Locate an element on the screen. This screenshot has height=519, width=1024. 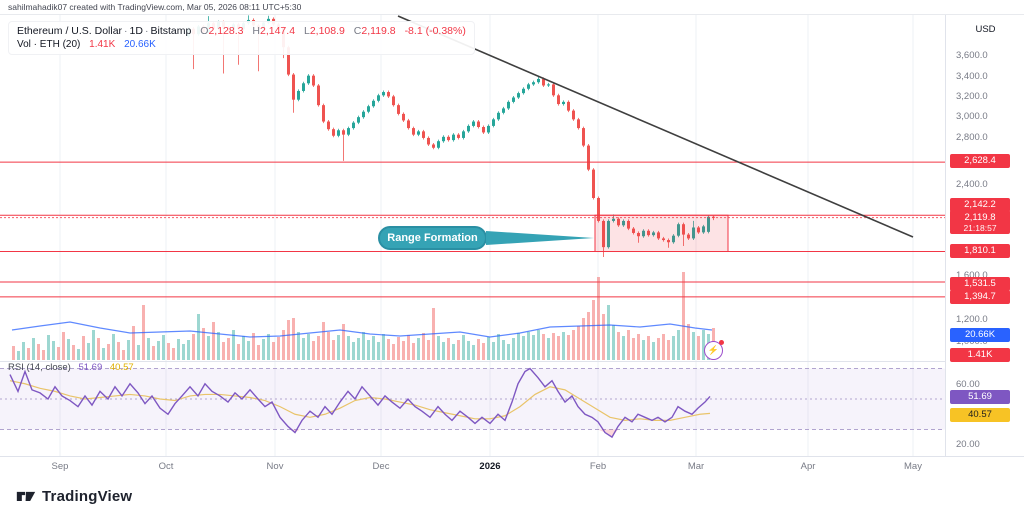
price-tick-label: 3,200.0 is located at coordinates (972, 96).